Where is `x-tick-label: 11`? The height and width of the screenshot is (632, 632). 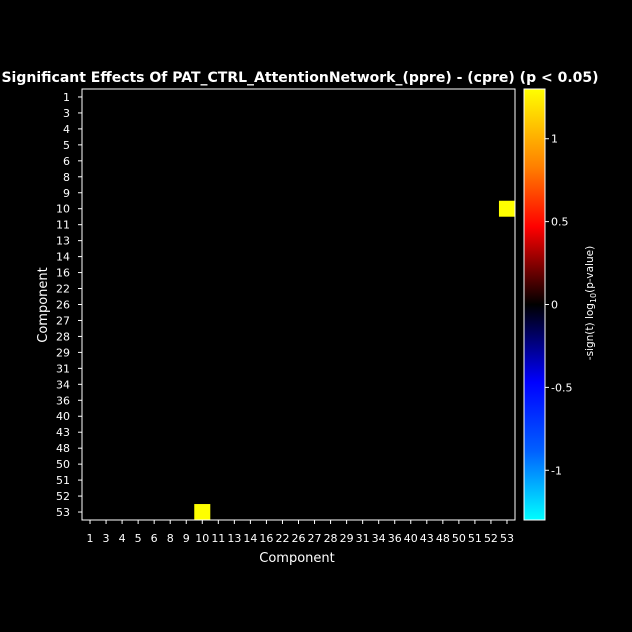 x-tick-label: 11 is located at coordinates (218, 538).